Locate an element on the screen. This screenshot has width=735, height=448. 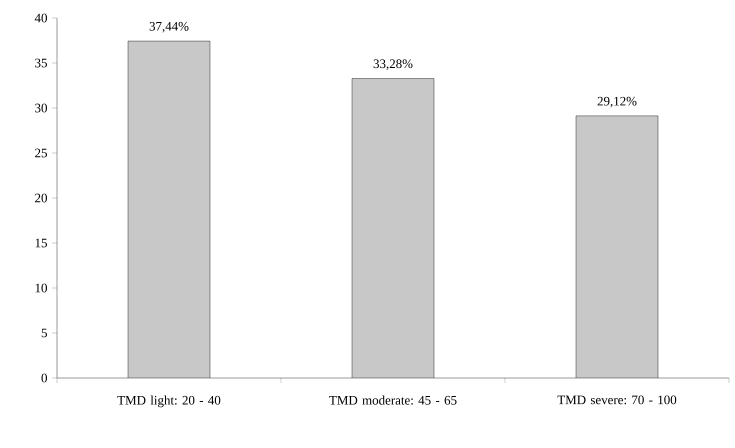
data-label: 29,12% is located at coordinates (617, 102).